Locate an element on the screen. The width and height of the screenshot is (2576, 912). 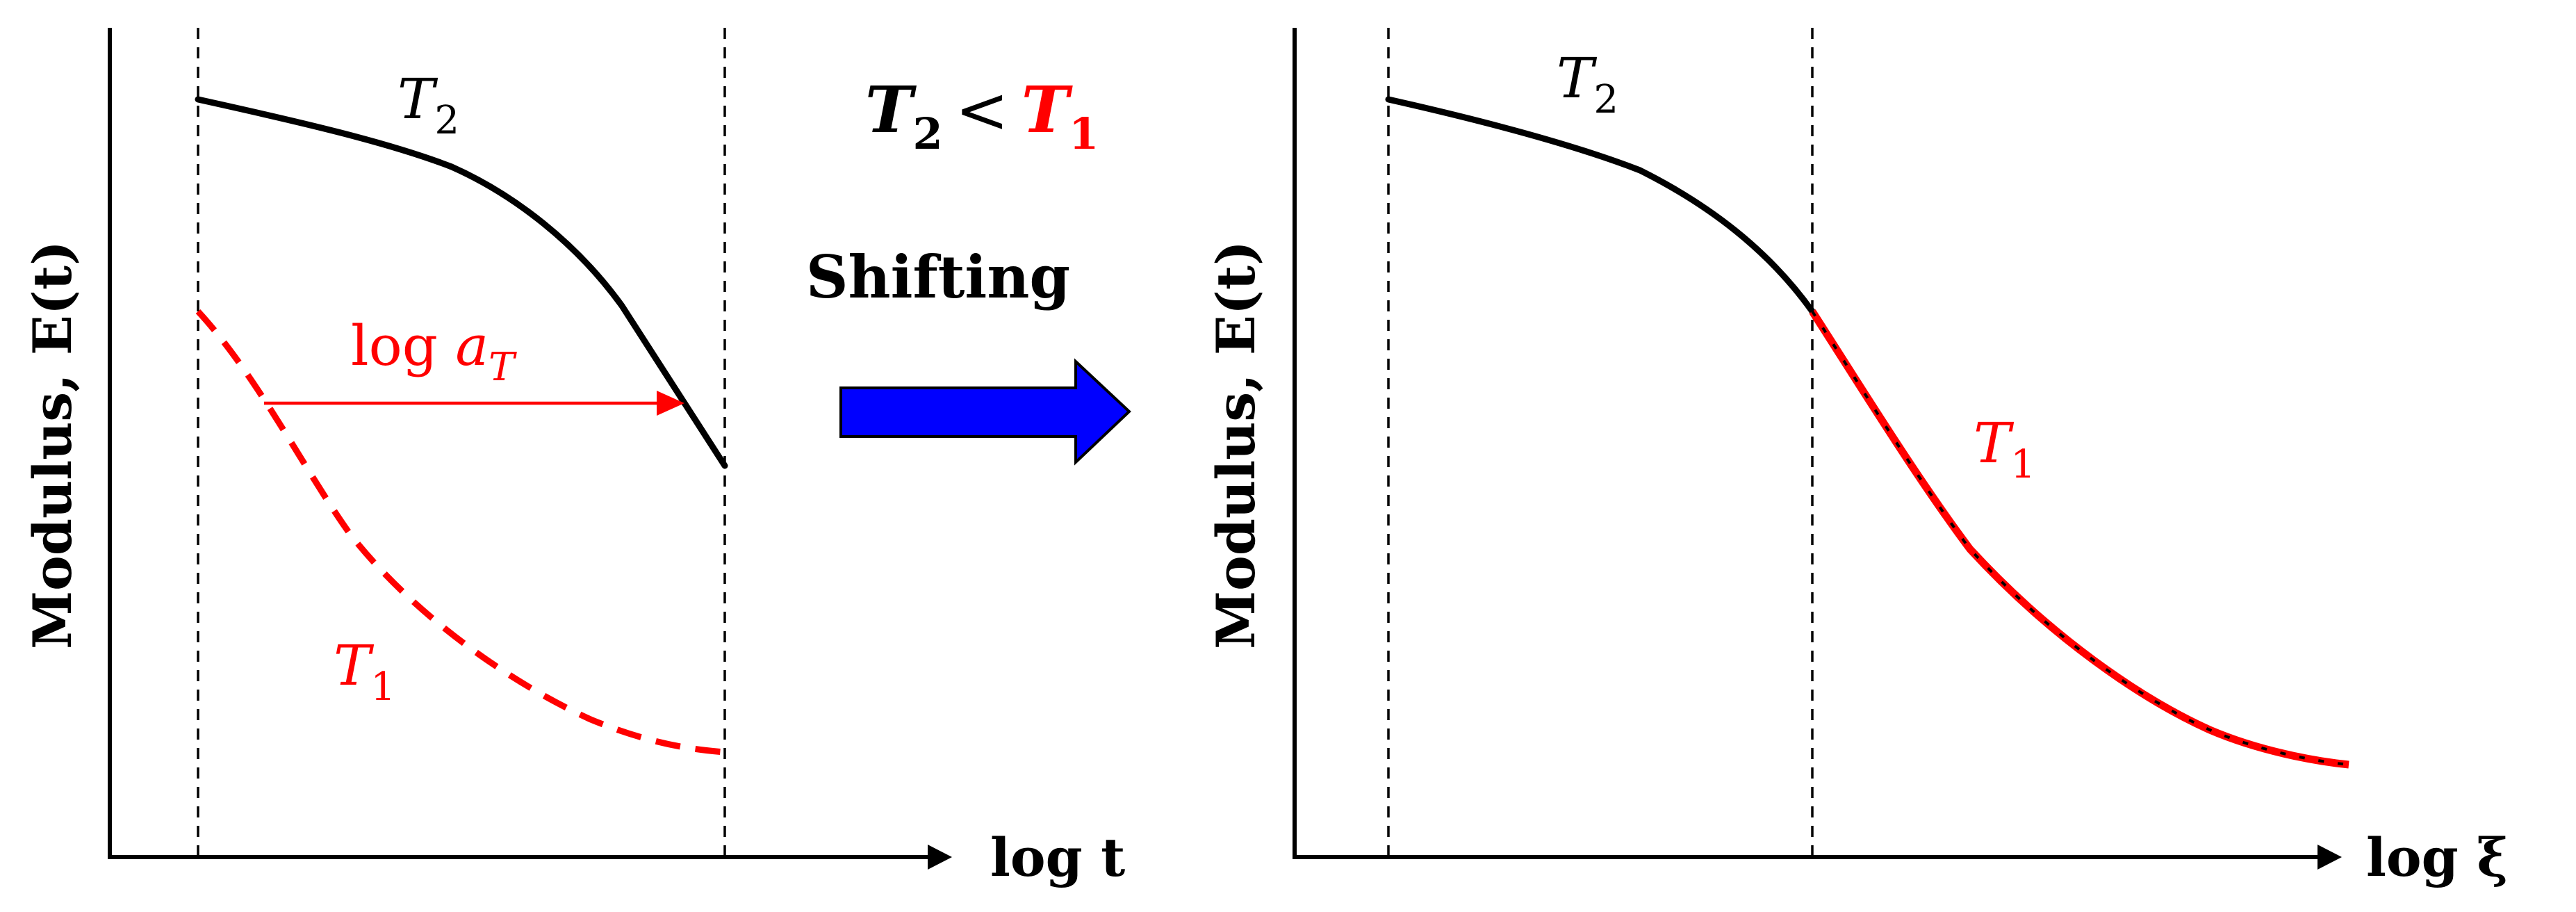
left-x-axis-arrowhead is located at coordinates (940, 857).